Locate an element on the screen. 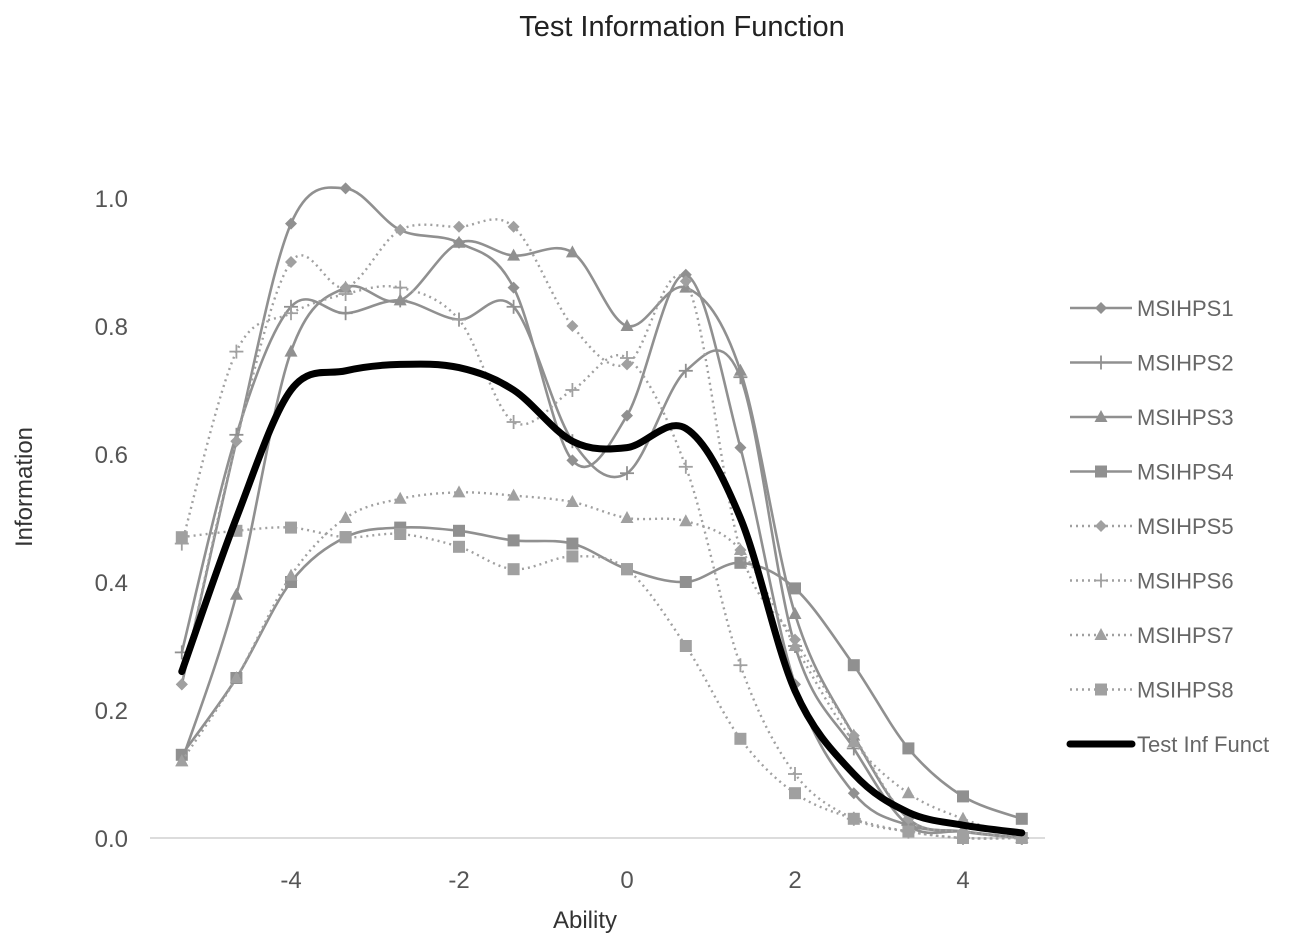 The height and width of the screenshot is (934, 1307). x-tick-label: -2 is located at coordinates (458, 880).